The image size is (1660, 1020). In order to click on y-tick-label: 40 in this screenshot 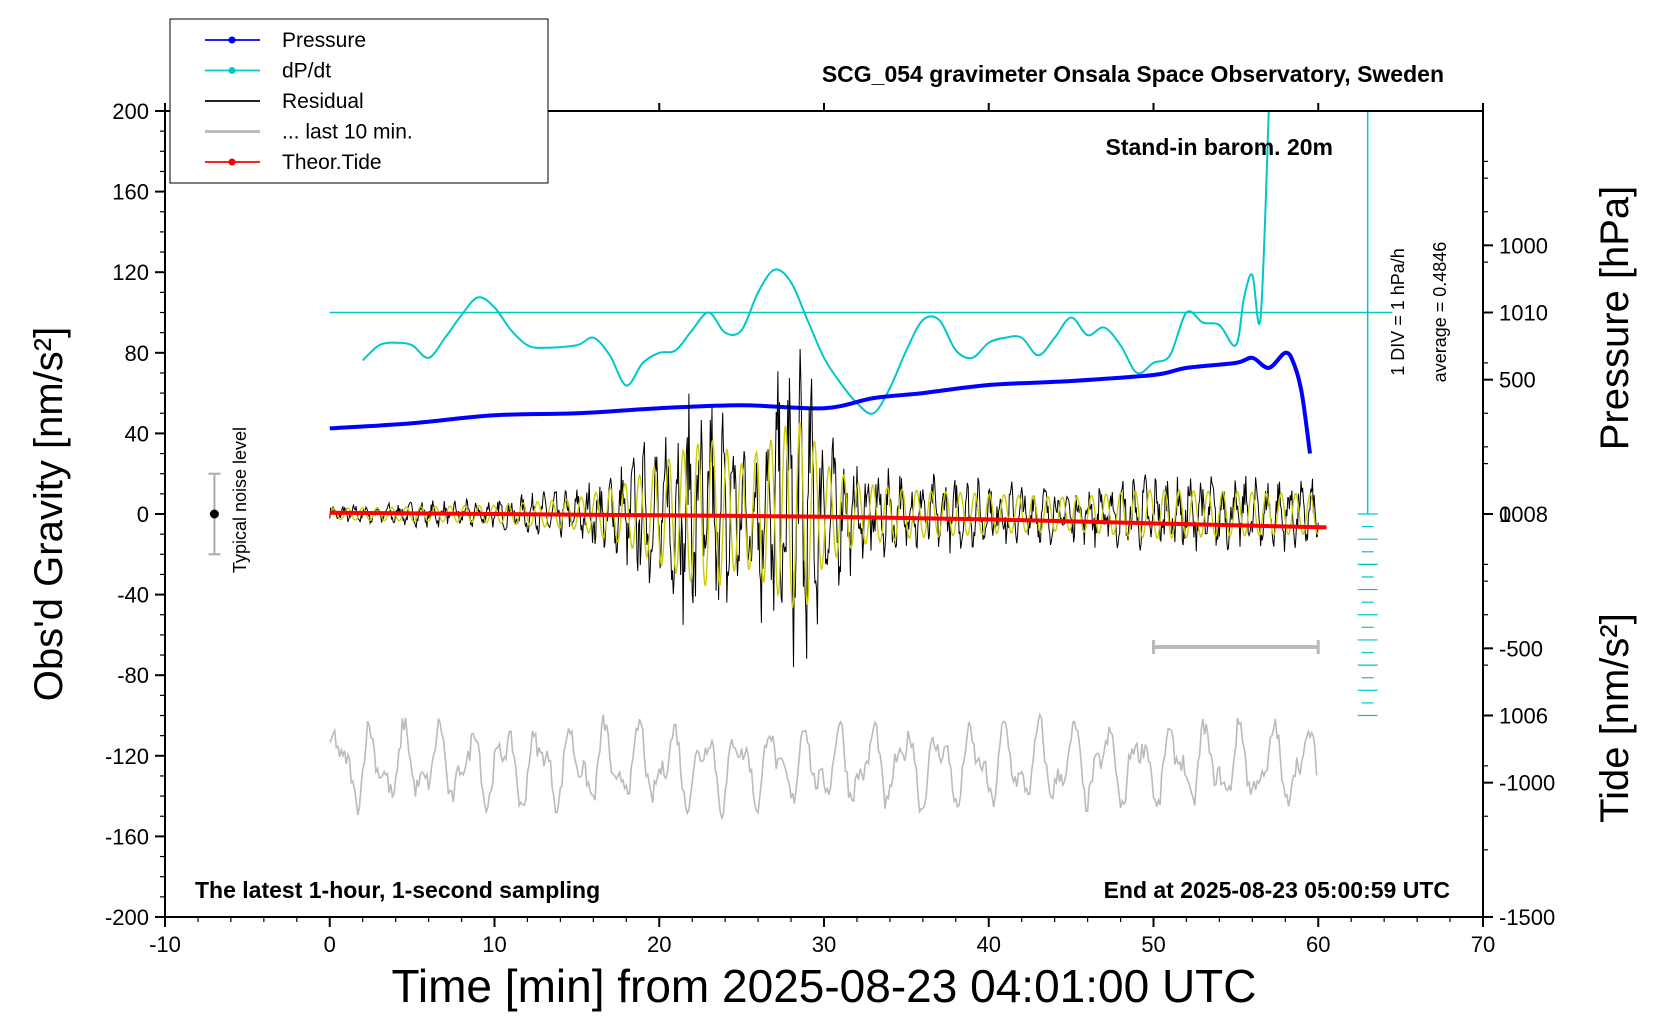, I will do `click(137, 433)`.